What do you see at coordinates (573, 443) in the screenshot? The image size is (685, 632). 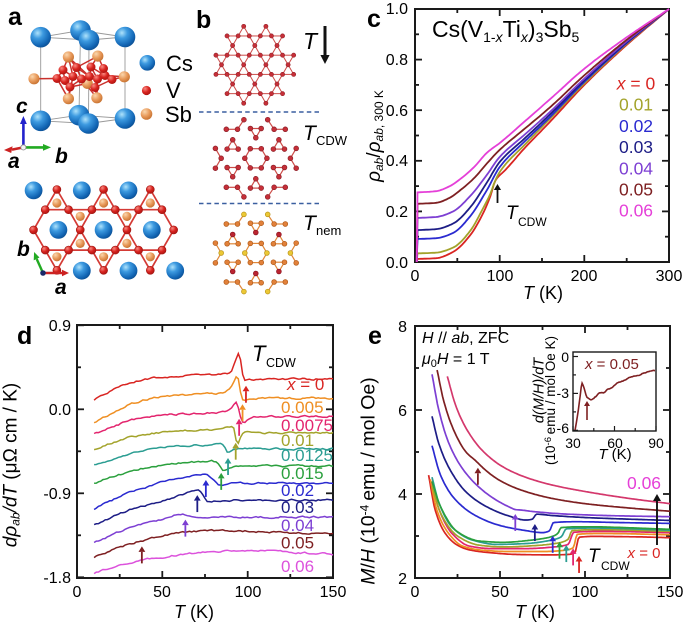 I see `svg-text: 30` at bounding box center [573, 443].